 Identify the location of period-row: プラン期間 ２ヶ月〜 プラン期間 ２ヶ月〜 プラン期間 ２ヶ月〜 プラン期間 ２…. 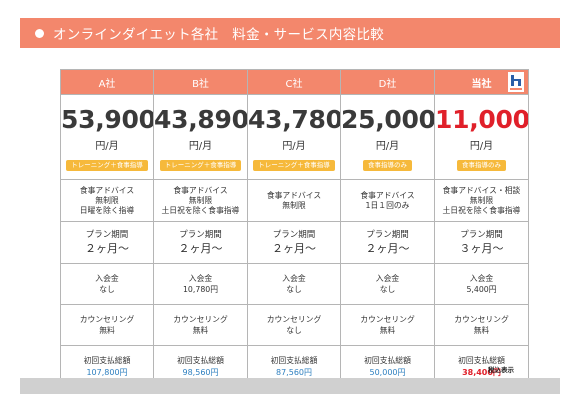
(294, 242).